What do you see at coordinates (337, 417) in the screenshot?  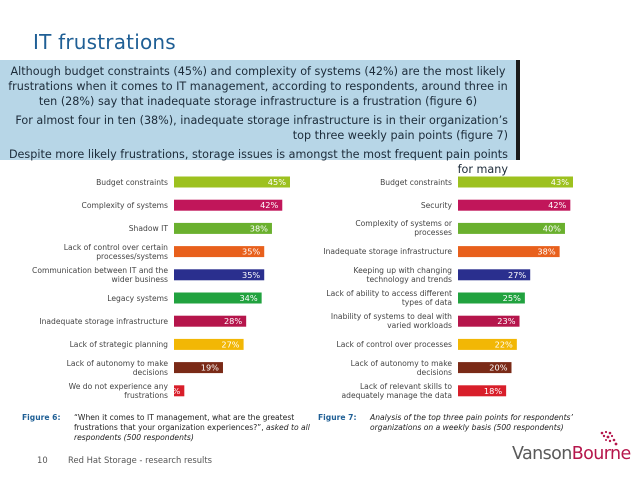 I see `figure-7-label: Figure 7:` at bounding box center [337, 417].